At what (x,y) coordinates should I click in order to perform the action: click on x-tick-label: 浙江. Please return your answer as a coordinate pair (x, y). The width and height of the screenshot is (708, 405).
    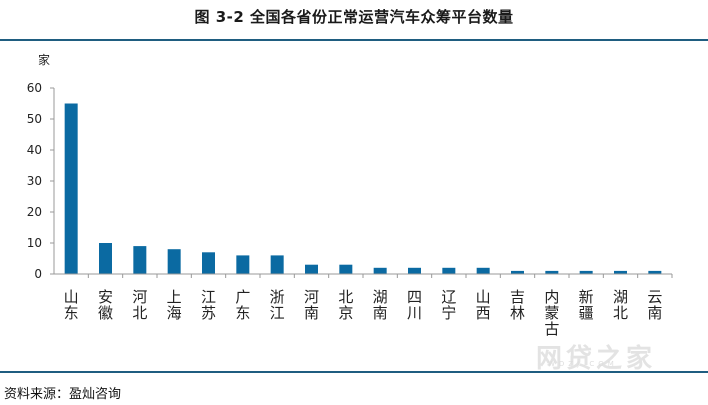
    Looking at the image, I should click on (277, 305).